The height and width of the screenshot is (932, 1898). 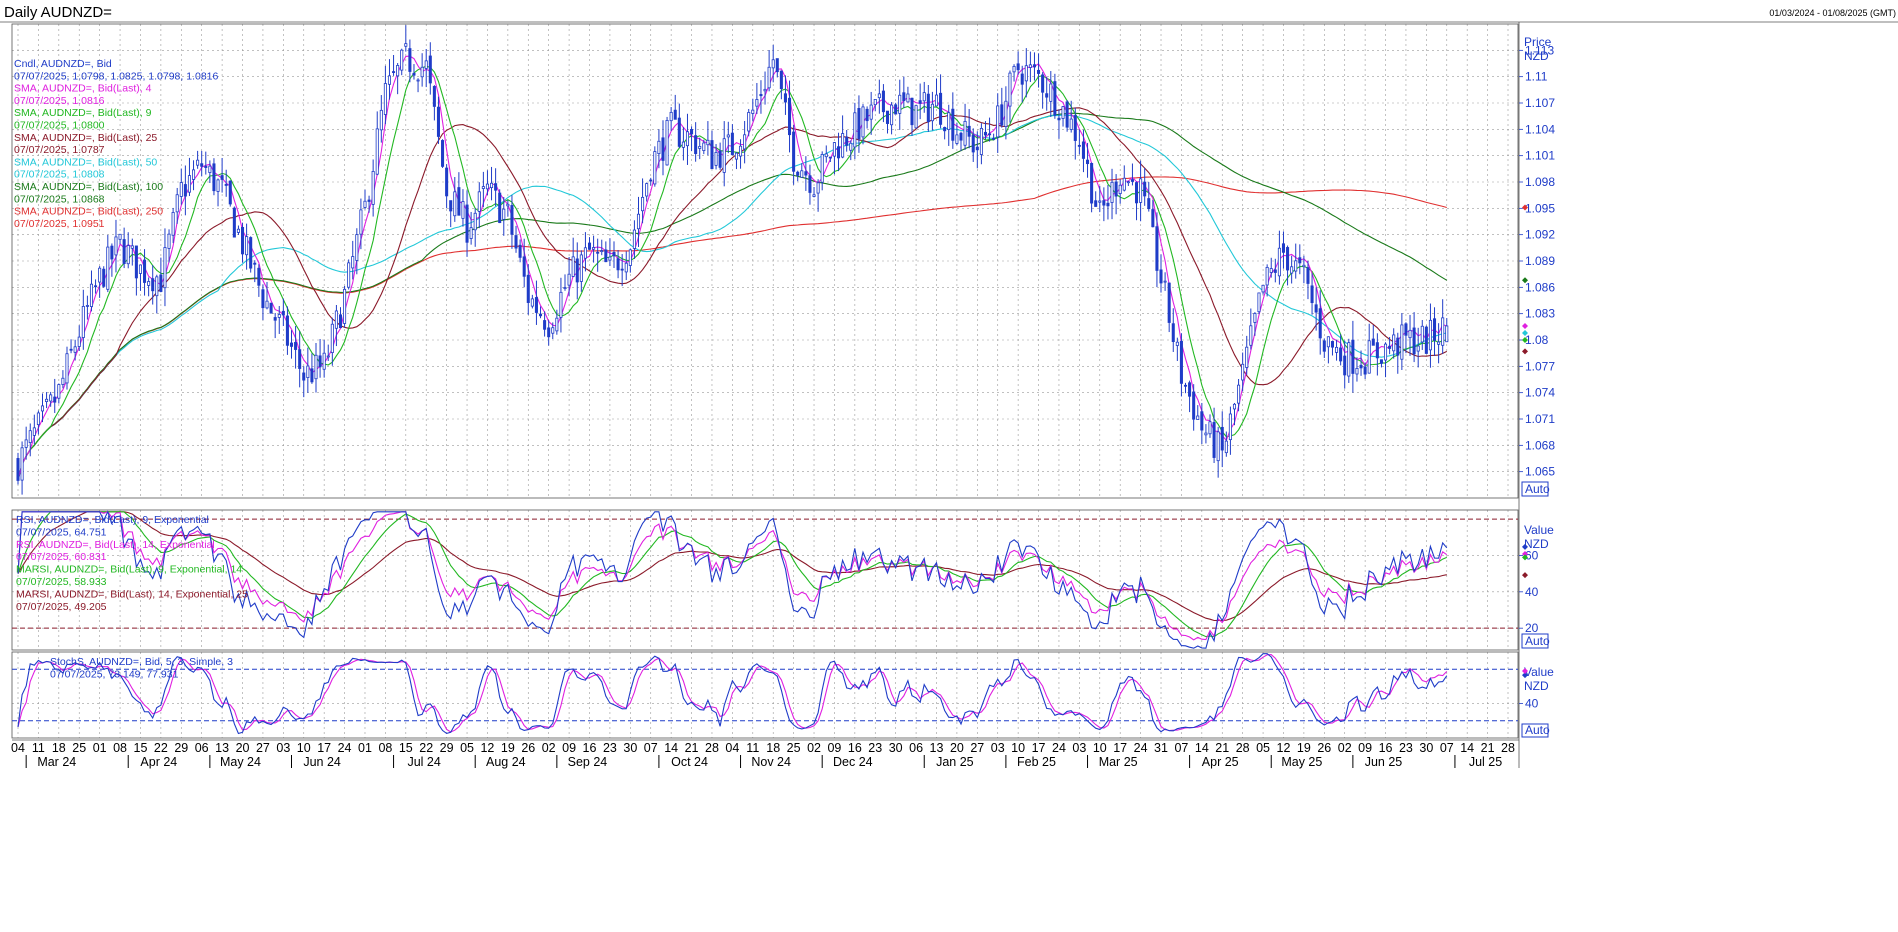 What do you see at coordinates (1540, 445) in the screenshot?
I see `price-tick-label: 1.068` at bounding box center [1540, 445].